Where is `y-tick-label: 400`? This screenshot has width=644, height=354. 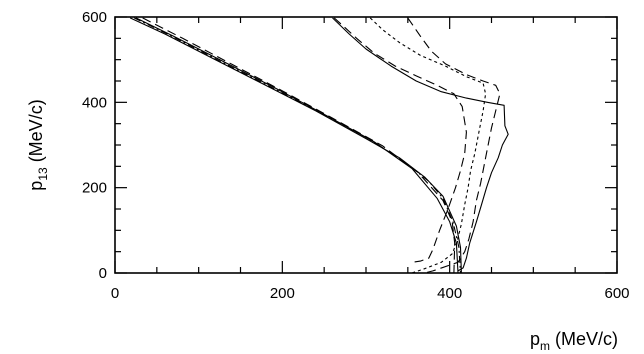 y-tick-label: 400 is located at coordinates (94, 102).